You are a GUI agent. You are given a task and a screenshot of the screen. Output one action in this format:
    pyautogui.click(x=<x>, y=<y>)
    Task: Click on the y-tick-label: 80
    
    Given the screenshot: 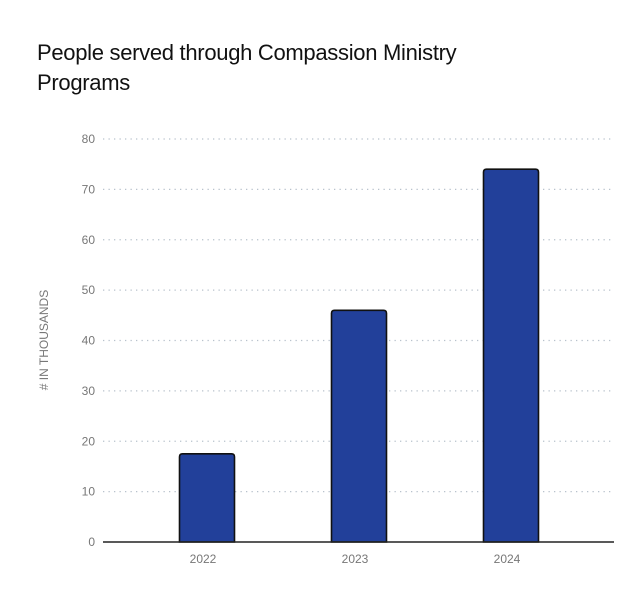 What is the action you would take?
    pyautogui.click(x=89, y=139)
    